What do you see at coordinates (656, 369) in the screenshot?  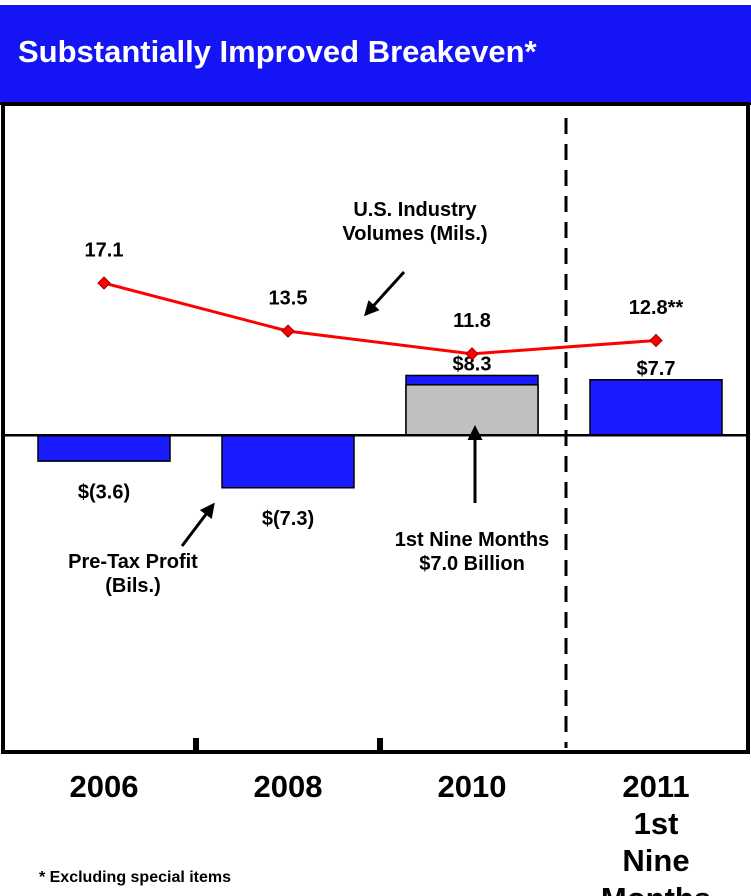 I see `data-label: $7.7` at bounding box center [656, 369].